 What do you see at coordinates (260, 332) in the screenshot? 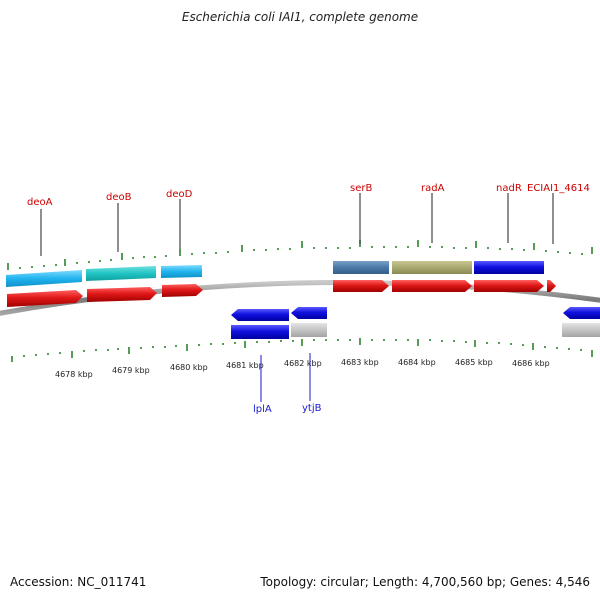
I see `feature-bar-lplA` at bounding box center [260, 332].